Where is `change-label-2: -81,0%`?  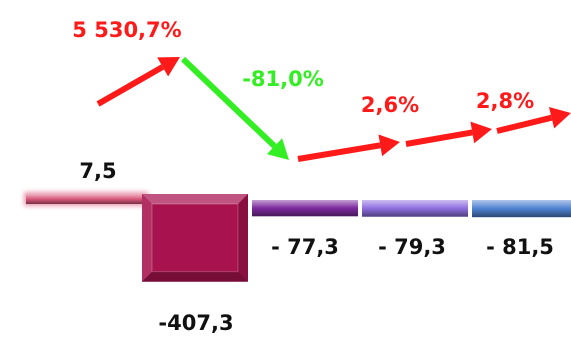
change-label-2: -81,0% is located at coordinates (283, 79).